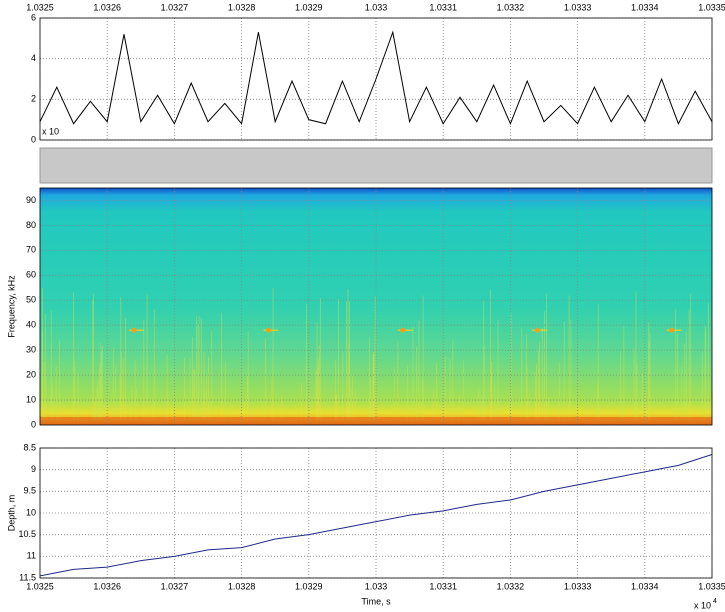 The width and height of the screenshot is (725, 612). What do you see at coordinates (31, 374) in the screenshot?
I see `y-tick-label: 20` at bounding box center [31, 374].